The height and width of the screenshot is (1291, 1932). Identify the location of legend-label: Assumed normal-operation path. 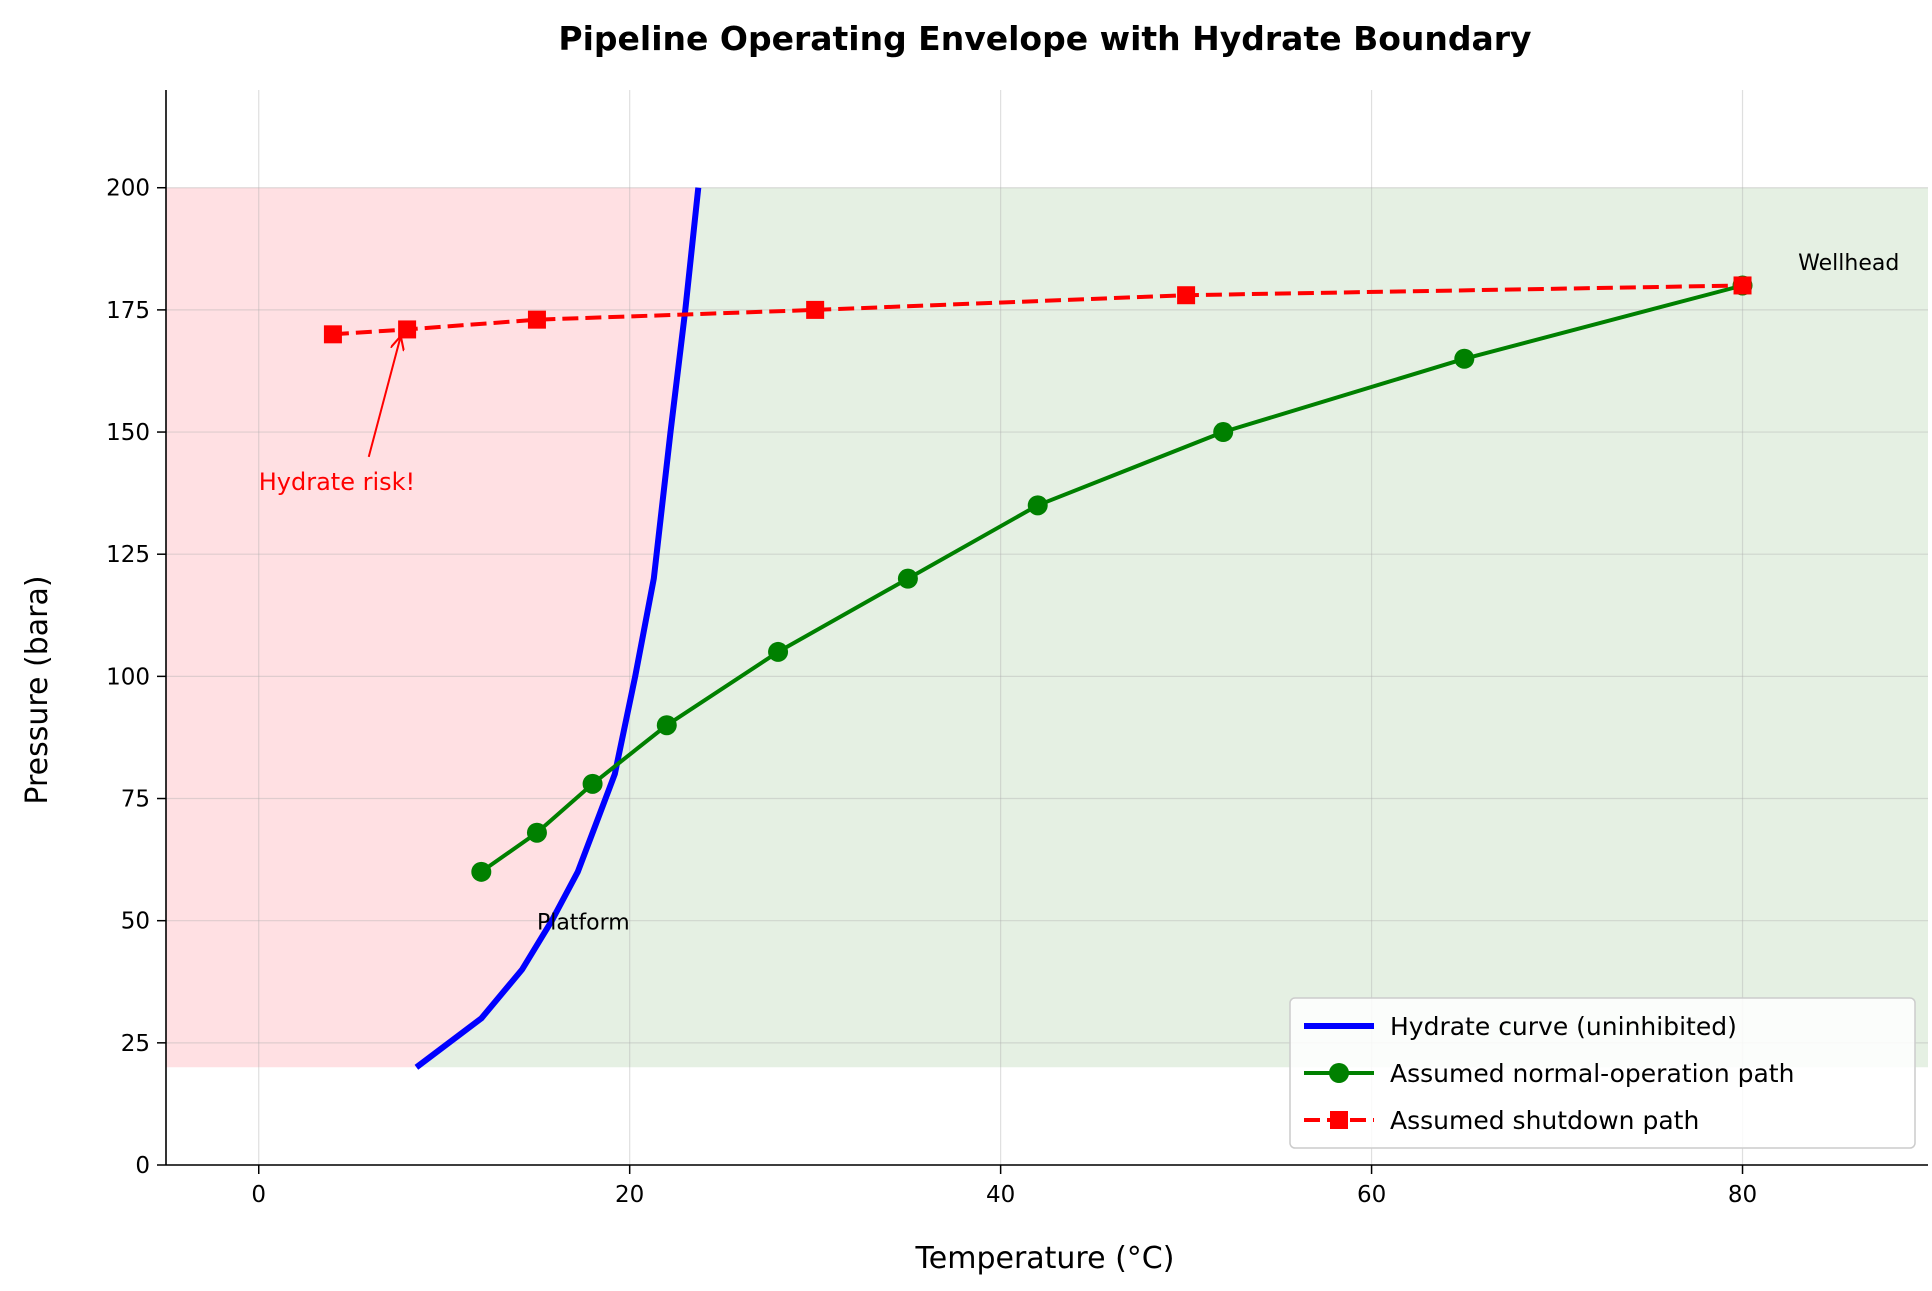
(1592, 1073).